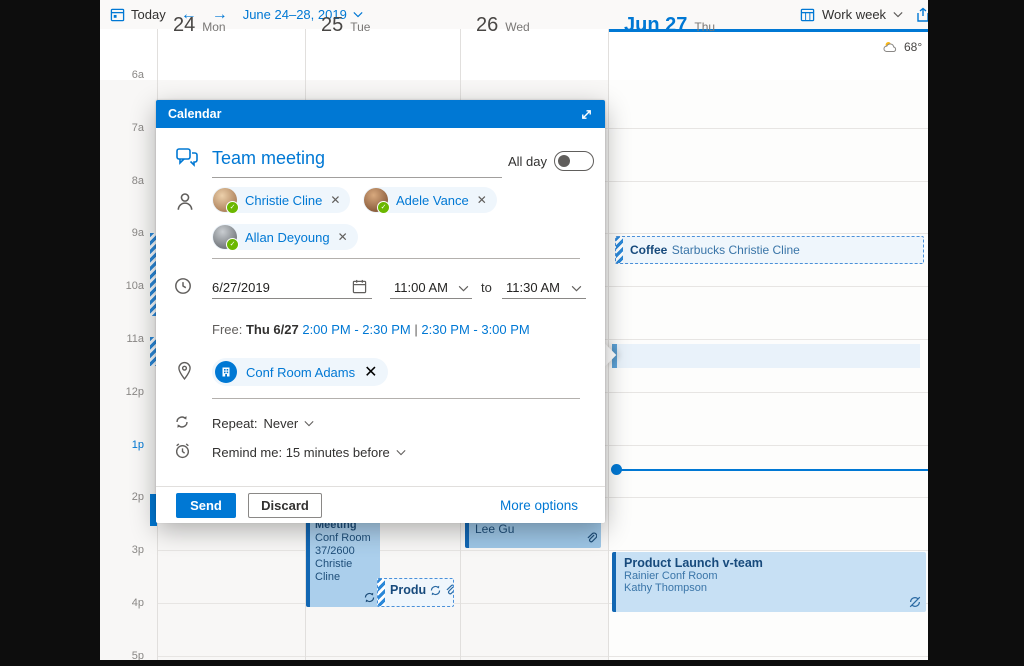 The height and width of the screenshot is (666, 1024). Describe the element at coordinates (134, 391) in the screenshot. I see `time-label: 12p` at that location.